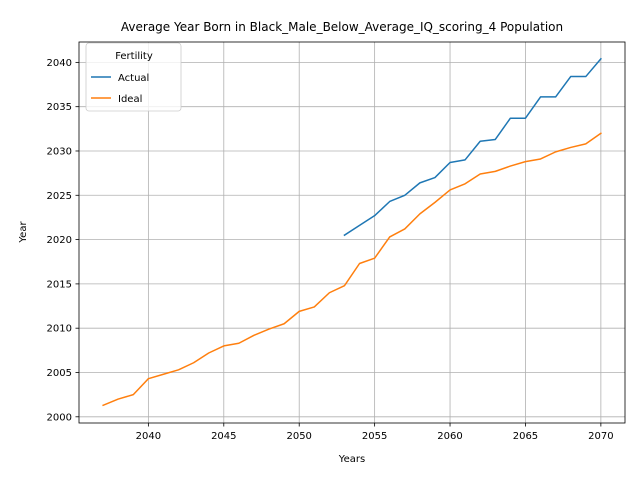  I want to click on y-tick-label: 2030, so click(59, 151).